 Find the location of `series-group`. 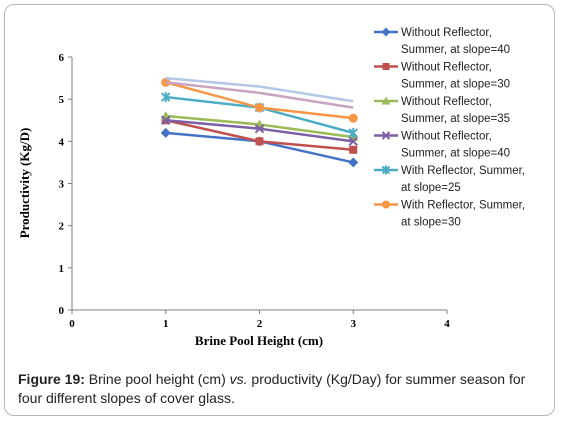

series-group is located at coordinates (259, 122).